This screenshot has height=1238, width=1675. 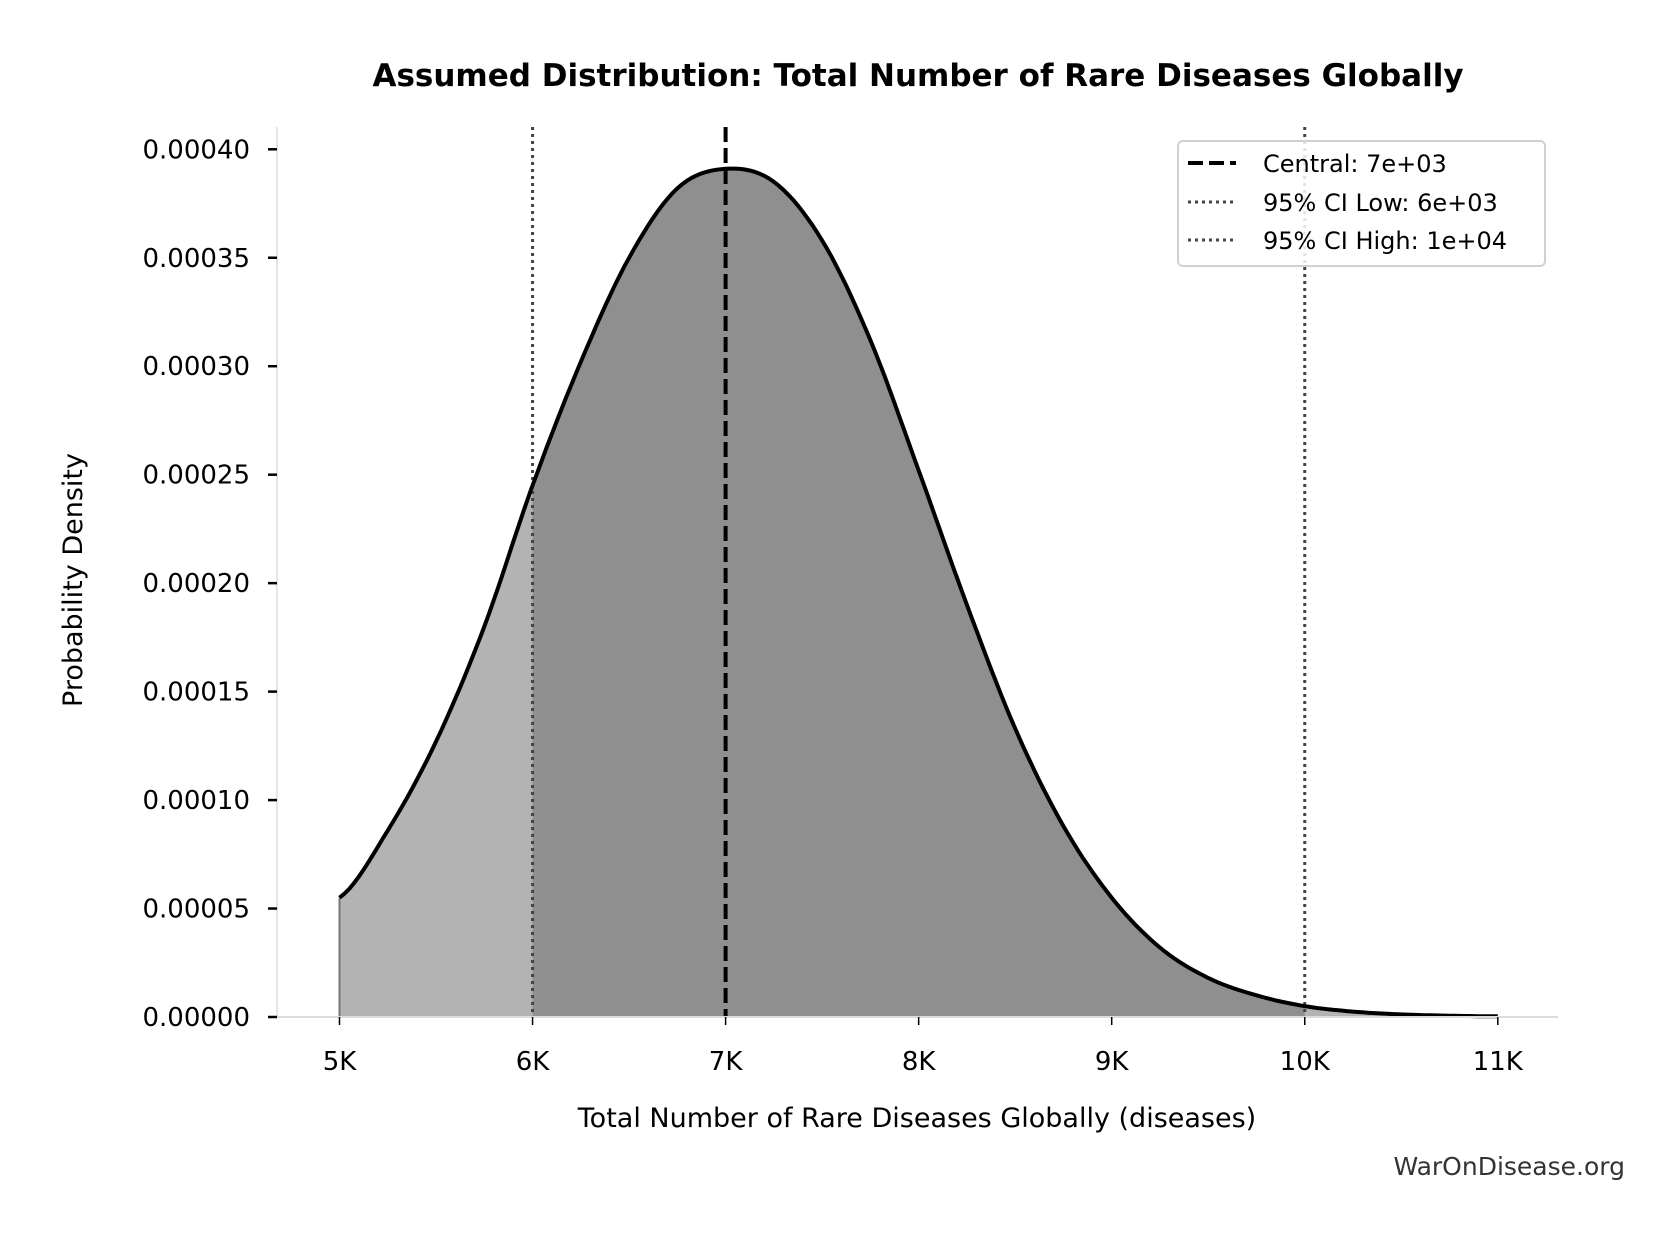 I want to click on y-tick-label: 0.00030, so click(x=196, y=367).